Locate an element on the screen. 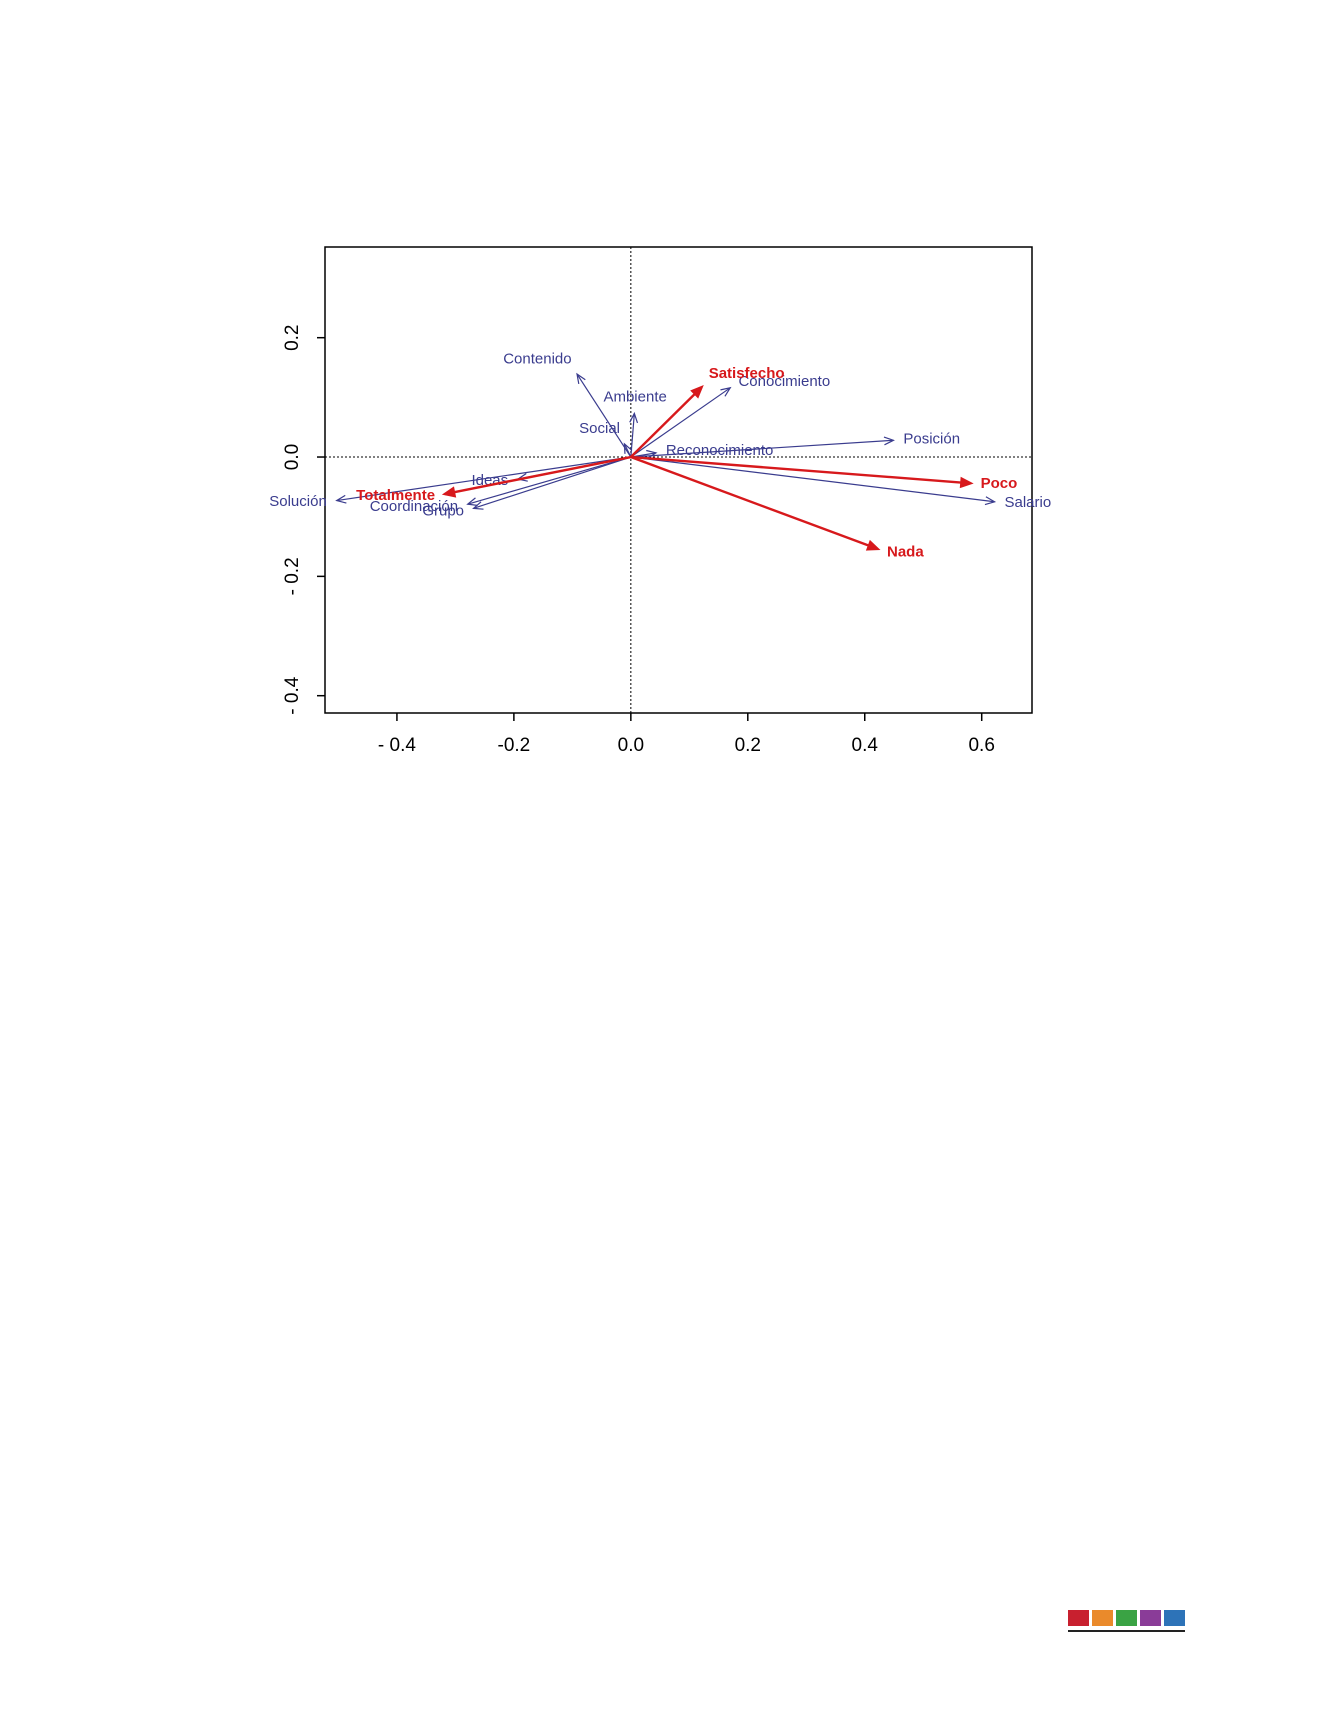  x-tick-label: 0.4 is located at coordinates (865, 745).